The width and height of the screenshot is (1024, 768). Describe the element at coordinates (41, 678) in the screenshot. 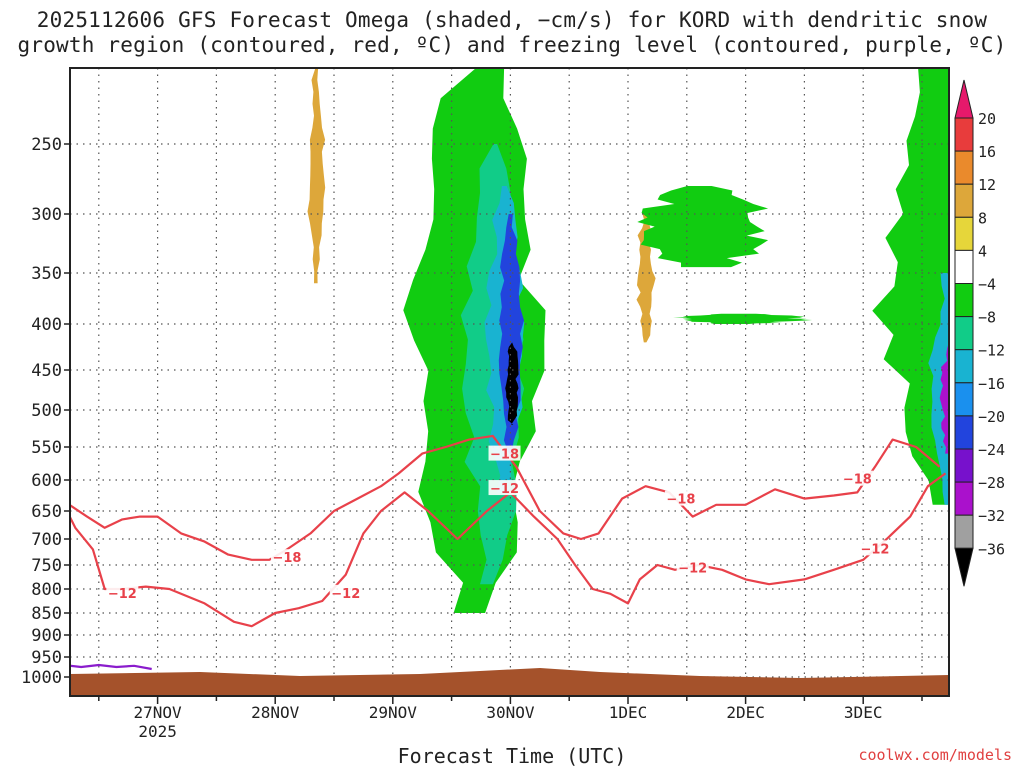

I see `y-tick-label: 1000` at that location.